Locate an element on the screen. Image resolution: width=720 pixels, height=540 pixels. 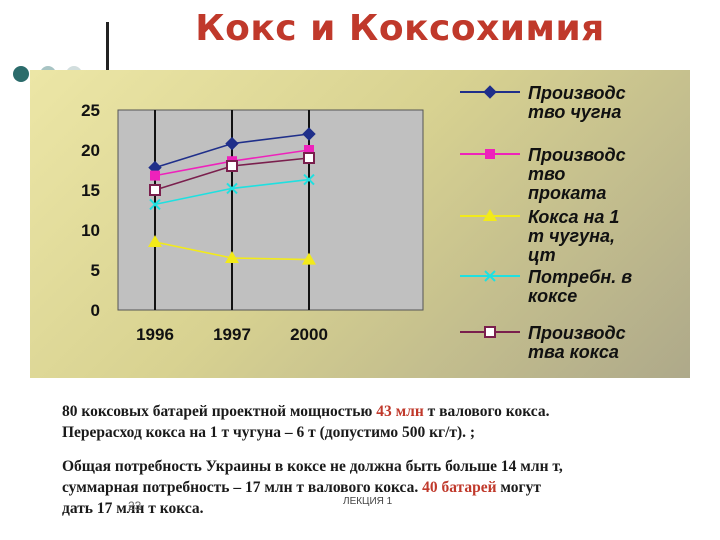
slide-title: Кокс и Коксохимия is located at coordinates (400, 28).